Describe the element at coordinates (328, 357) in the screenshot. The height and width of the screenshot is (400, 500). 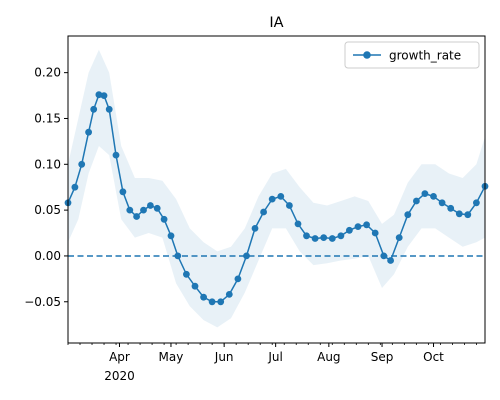
I see `x-tick-label: Aug` at that location.